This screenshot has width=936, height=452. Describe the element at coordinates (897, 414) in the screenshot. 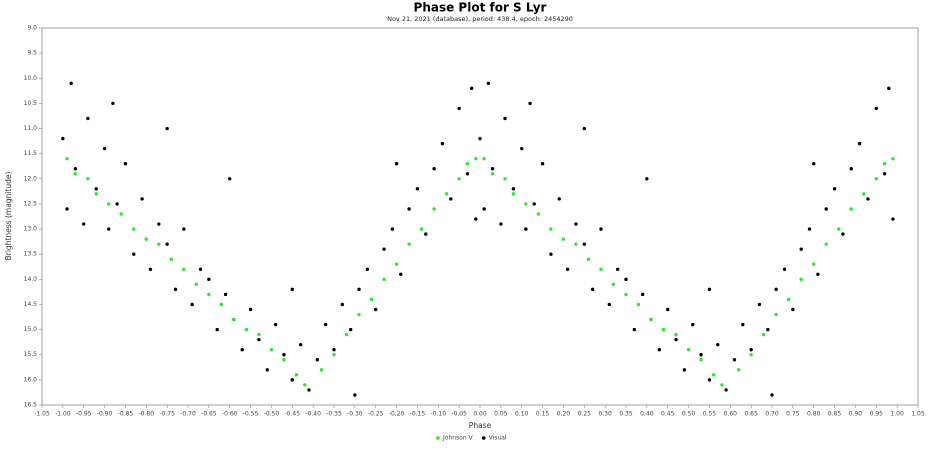

I see `x-tick-label: 1.00` at that location.